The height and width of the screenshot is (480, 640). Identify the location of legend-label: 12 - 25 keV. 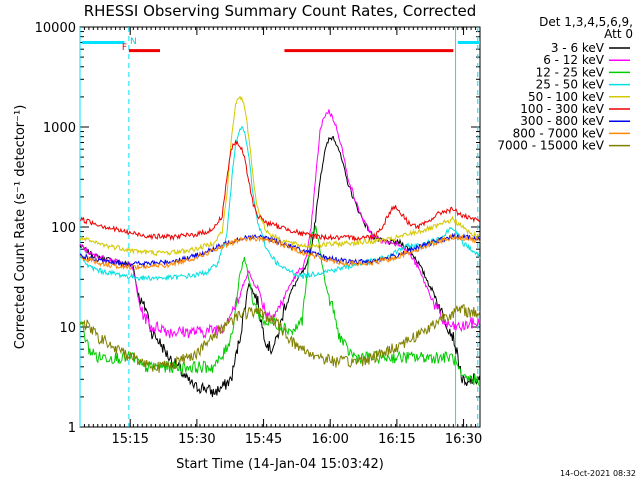
(570, 72).